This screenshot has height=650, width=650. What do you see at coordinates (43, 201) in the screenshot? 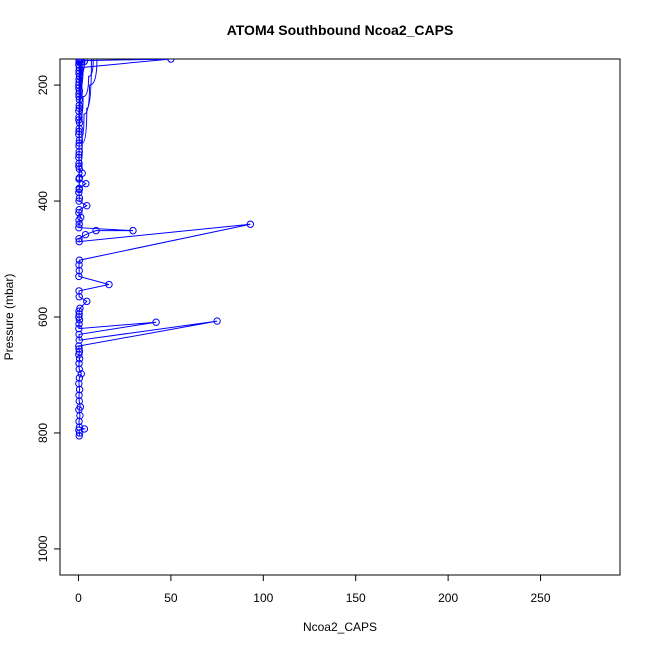
I see `y-tick-label: 400` at bounding box center [43, 201].